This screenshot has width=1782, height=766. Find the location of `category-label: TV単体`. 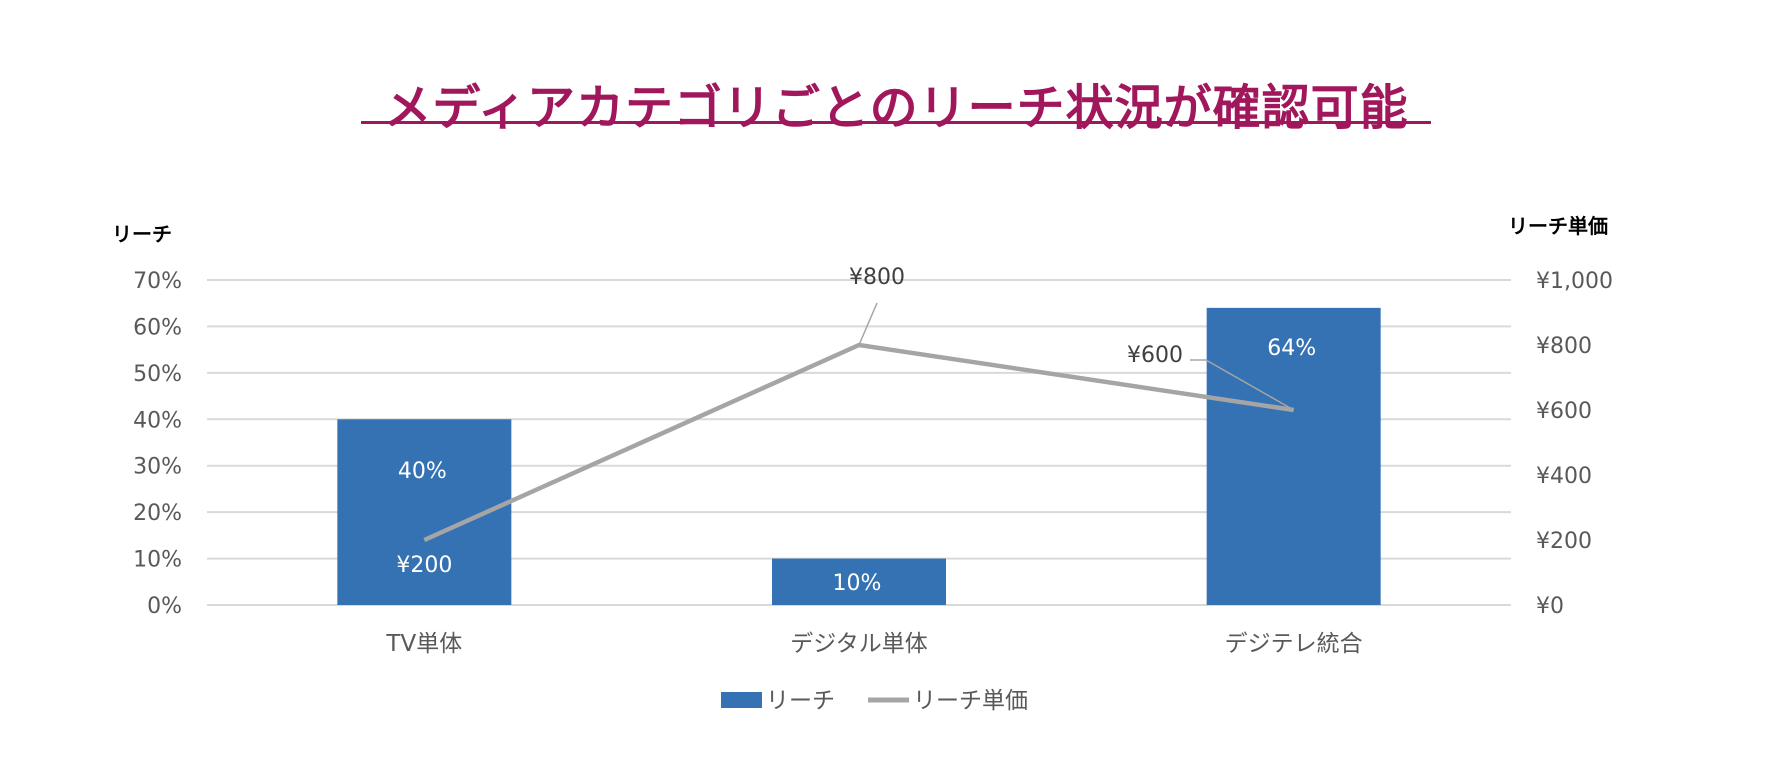

category-label: TV単体 is located at coordinates (423, 644).